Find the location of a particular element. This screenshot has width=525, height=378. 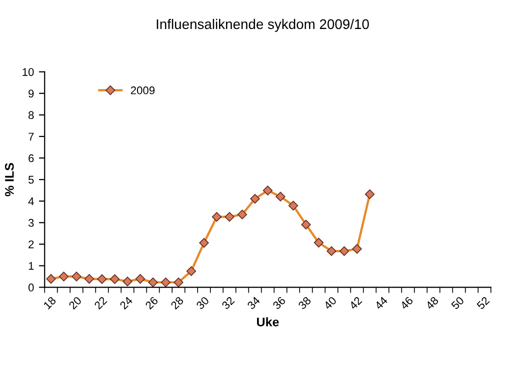

x-tick-label: 36 is located at coordinates (279, 303).